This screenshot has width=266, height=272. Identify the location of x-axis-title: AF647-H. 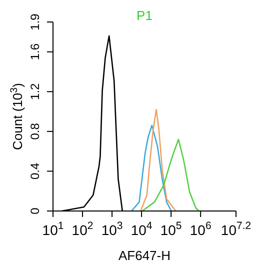
(144, 255).